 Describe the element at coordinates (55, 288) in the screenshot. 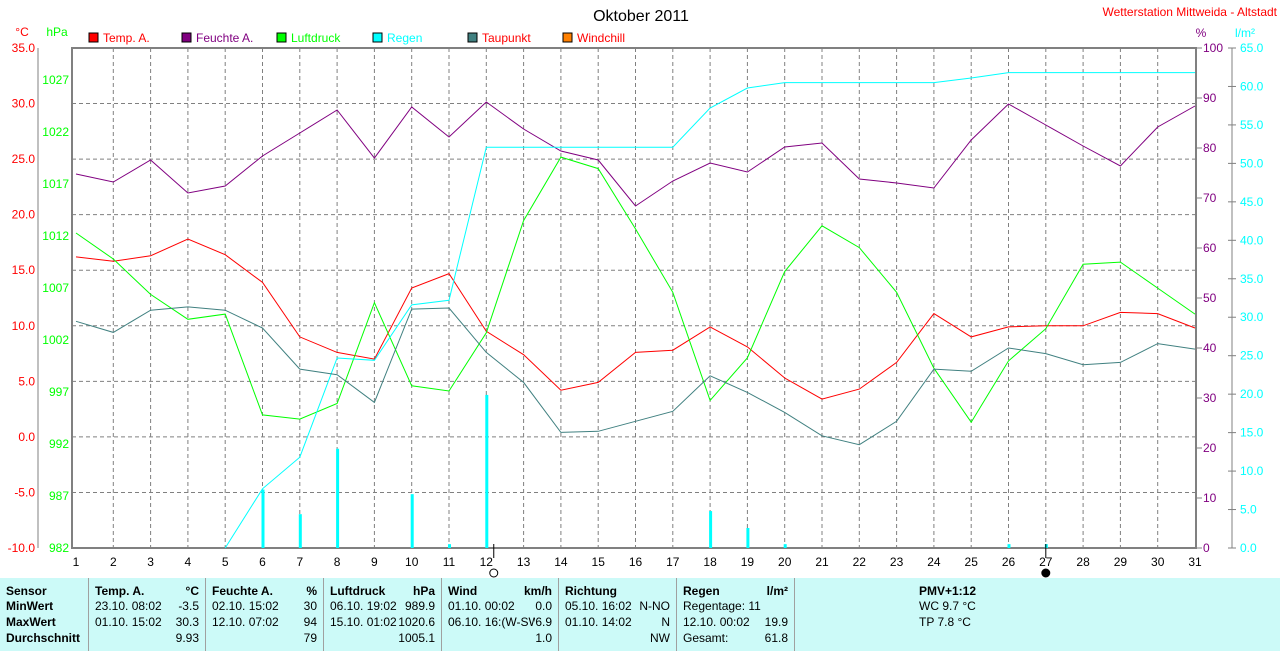

I see `pressure-tick-label: 1007` at that location.